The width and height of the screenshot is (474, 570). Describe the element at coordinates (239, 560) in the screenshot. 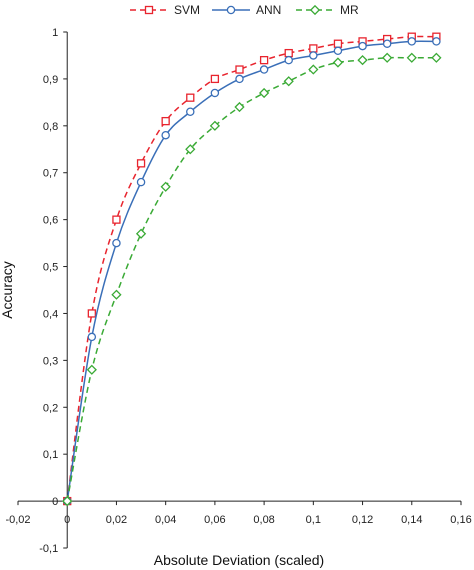

I see `x-axis-title: Absolute Deviation (scaled)` at that location.